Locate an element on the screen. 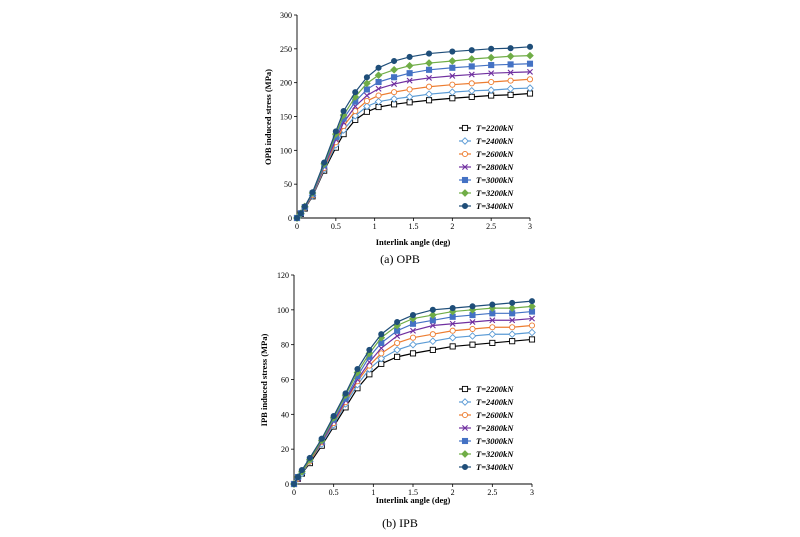 The image size is (800, 537). legend-label: T=3200kN is located at coordinates (495, 454).